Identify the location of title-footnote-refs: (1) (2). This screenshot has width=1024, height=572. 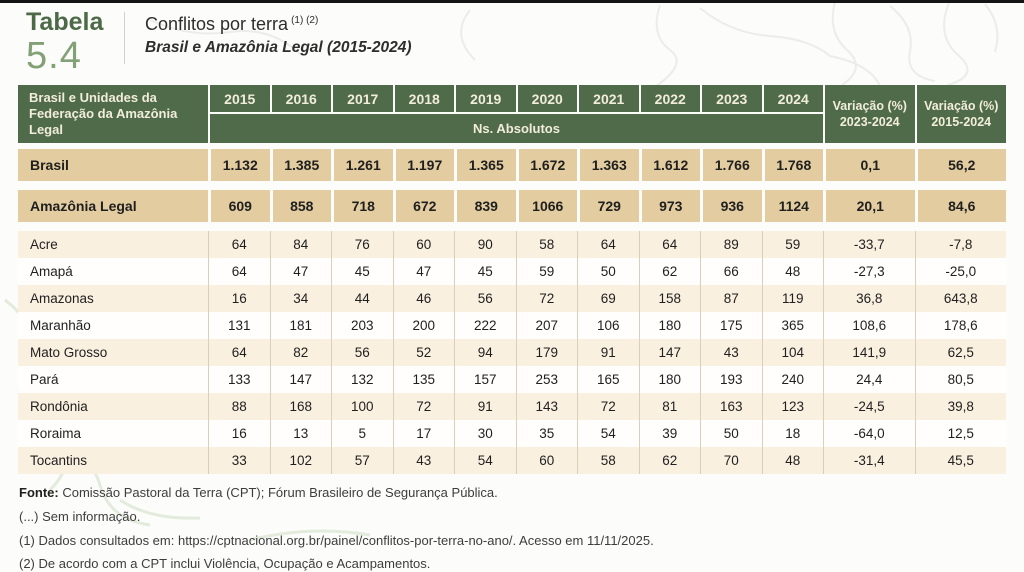
(305, 20).